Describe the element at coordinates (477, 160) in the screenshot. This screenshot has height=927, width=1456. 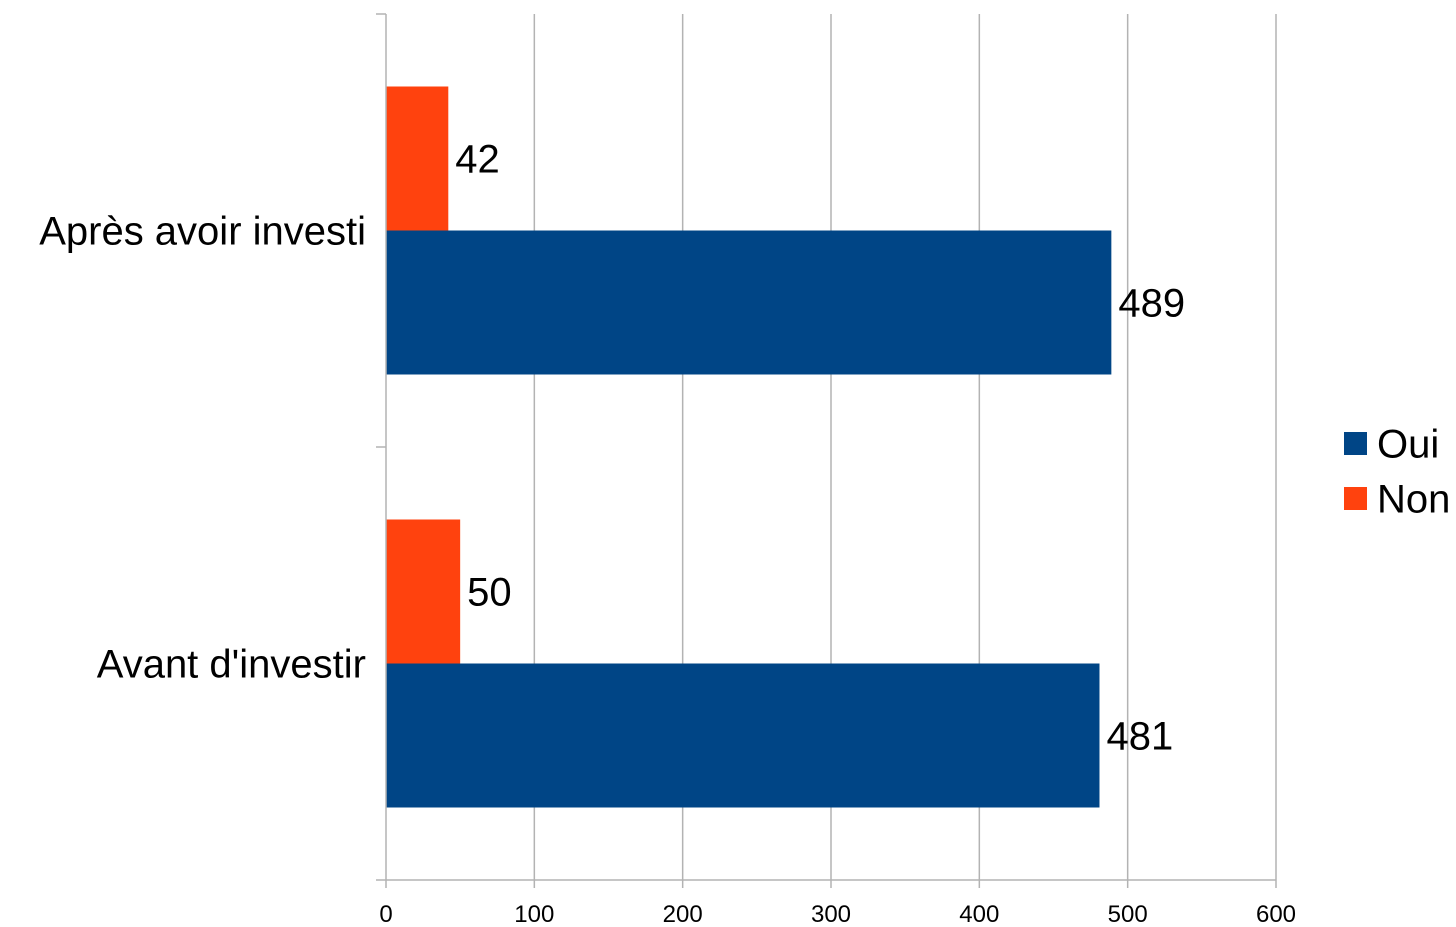
I see `data-label: 42` at that location.